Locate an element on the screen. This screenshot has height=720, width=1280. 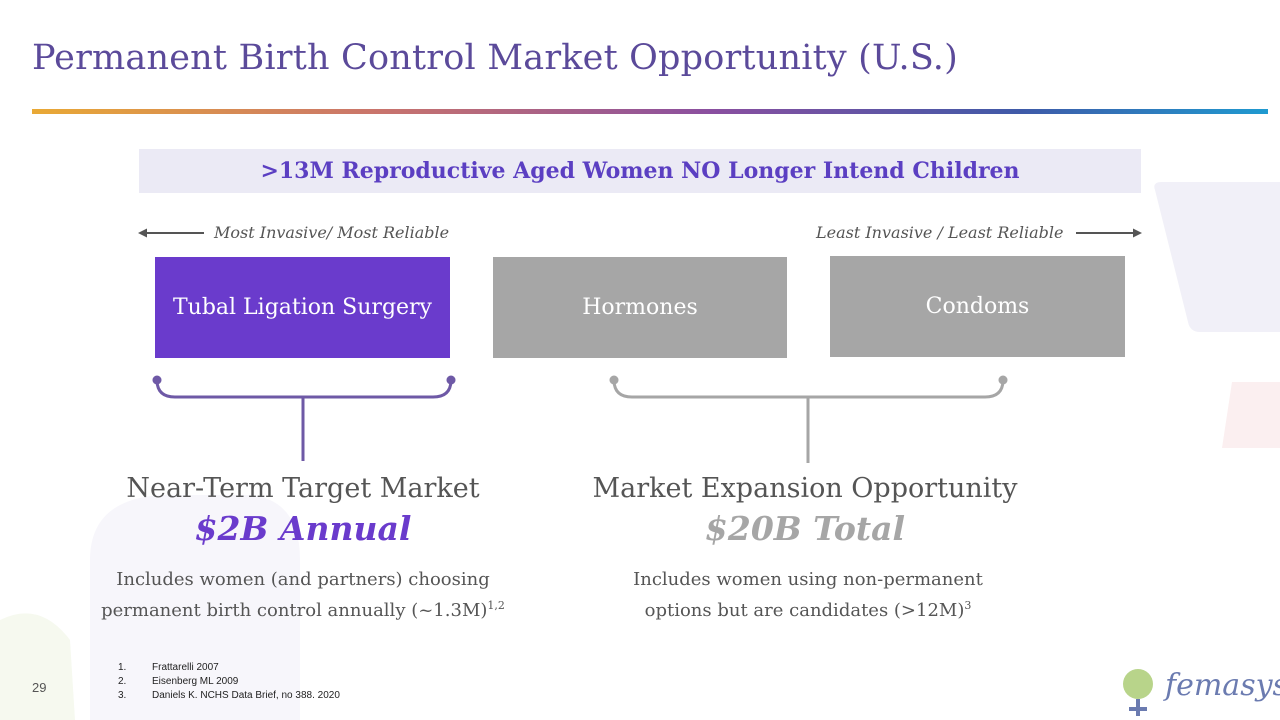
reference-item: 2. Eisenberg ML 2009 is located at coordinates (178, 681).